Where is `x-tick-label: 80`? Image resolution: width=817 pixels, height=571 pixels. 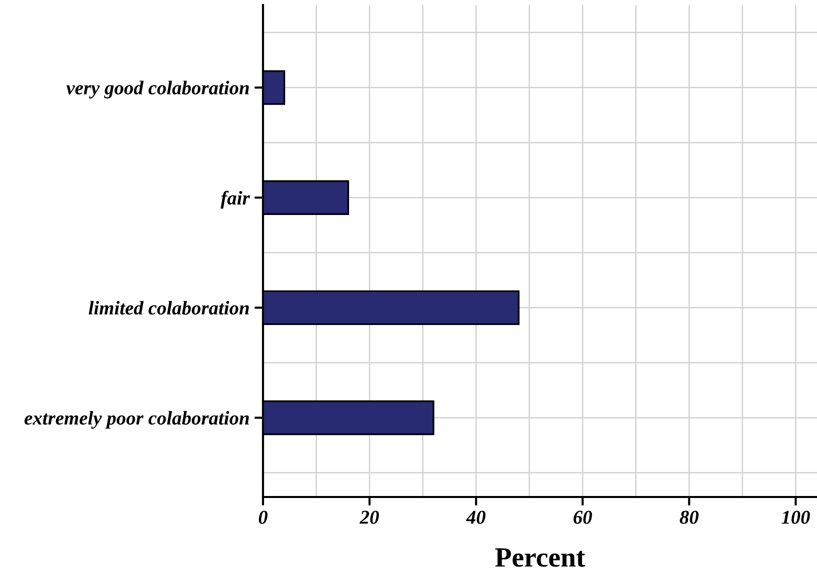
x-tick-label: 80 is located at coordinates (689, 517).